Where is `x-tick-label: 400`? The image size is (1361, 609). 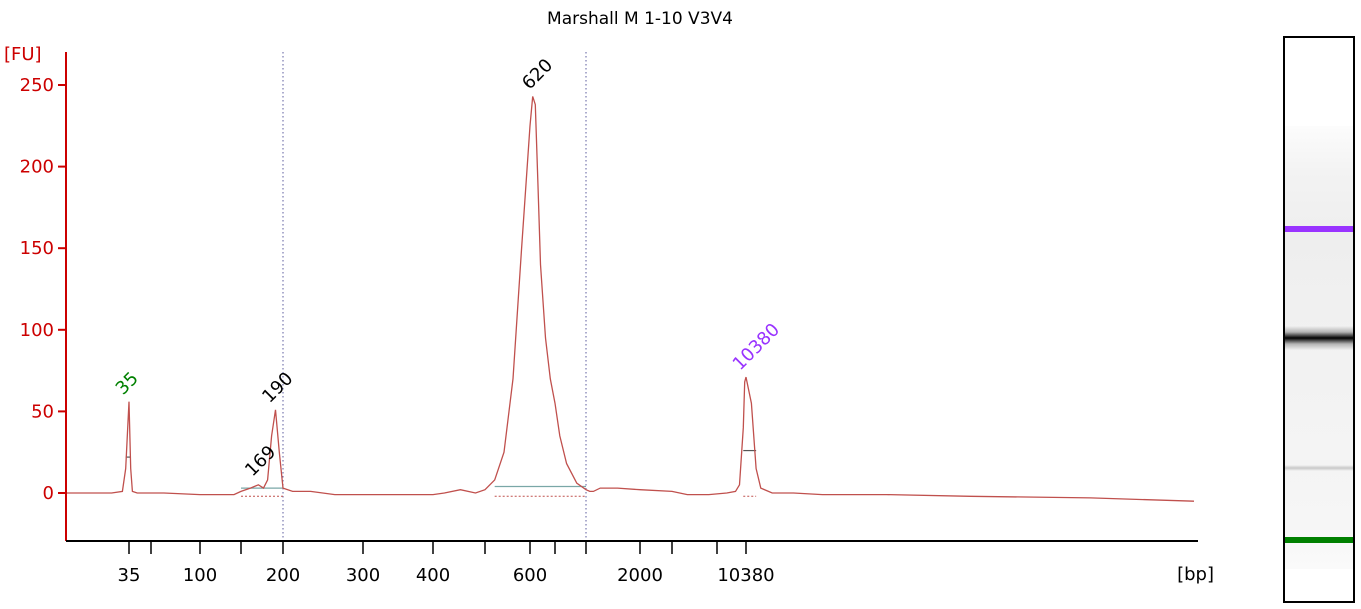
x-tick-label: 400 is located at coordinates (433, 575).